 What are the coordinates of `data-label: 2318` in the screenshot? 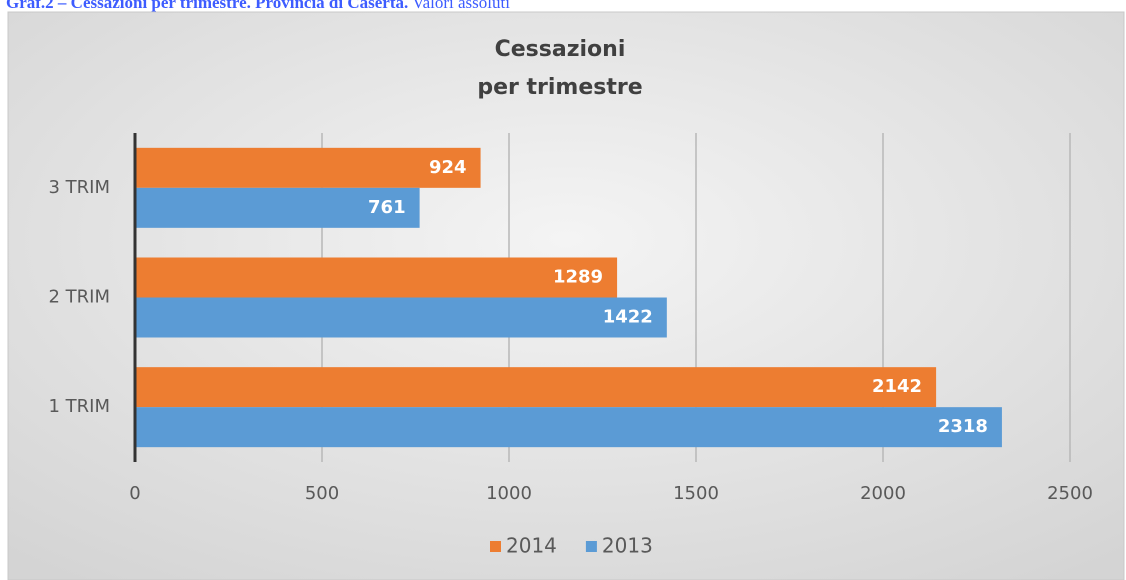 It's located at (963, 426).